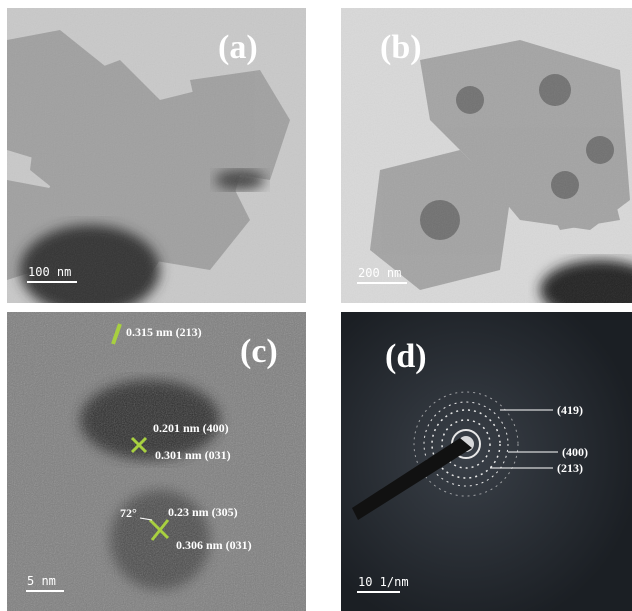 This screenshot has width=632, height=611. I want to click on annotation: (213), so click(570, 468).